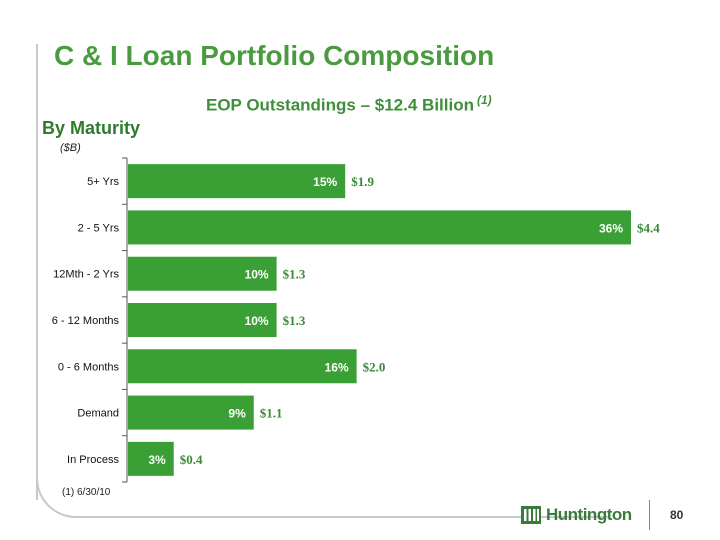 The width and height of the screenshot is (720, 540). What do you see at coordinates (589, 514) in the screenshot?
I see `logo-text: Huntington` at bounding box center [589, 514].